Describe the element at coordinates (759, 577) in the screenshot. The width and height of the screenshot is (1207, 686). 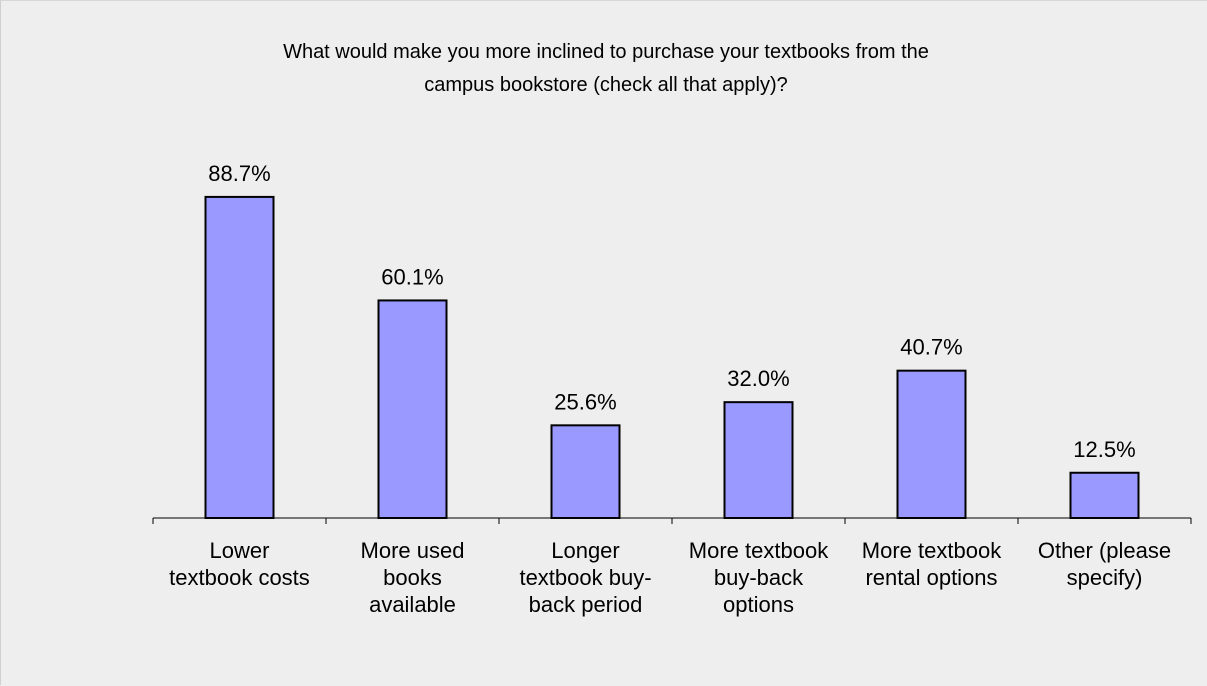
I see `category-label: More textbook buy-back options` at that location.